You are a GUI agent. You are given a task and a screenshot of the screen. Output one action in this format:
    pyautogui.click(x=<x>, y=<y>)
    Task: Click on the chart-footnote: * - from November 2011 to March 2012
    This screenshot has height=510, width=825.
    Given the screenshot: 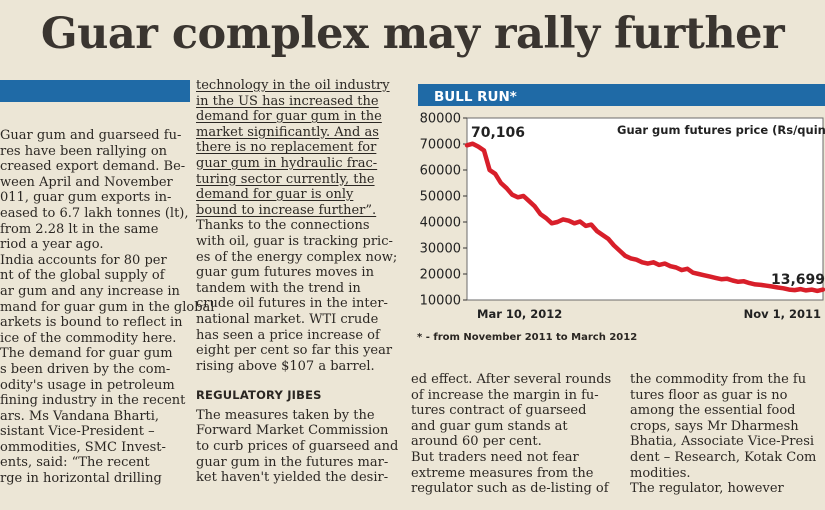 What is the action you would take?
    pyautogui.click(x=527, y=337)
    